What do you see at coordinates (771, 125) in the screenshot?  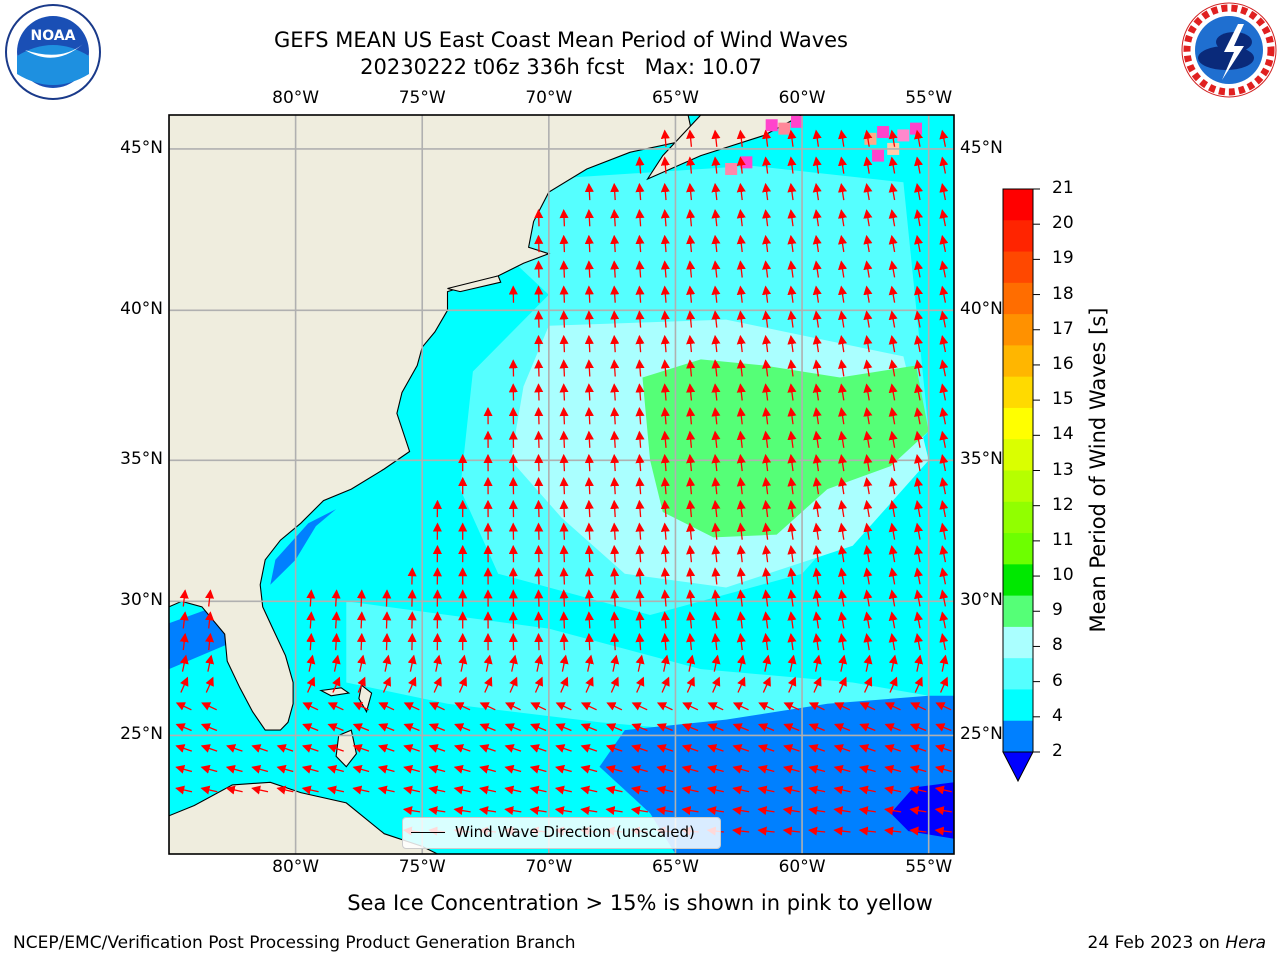 I see `sea-ice-cell` at bounding box center [771, 125].